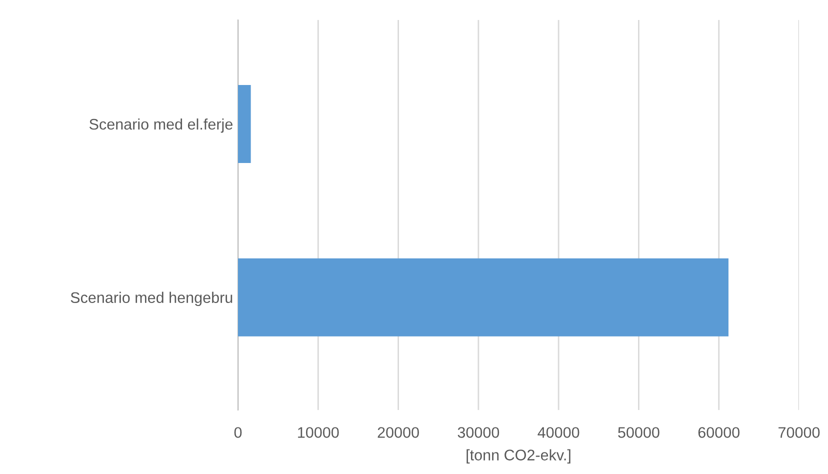 The width and height of the screenshot is (828, 474). Describe the element at coordinates (238, 432) in the screenshot. I see `x-tick-label: 0` at that location.